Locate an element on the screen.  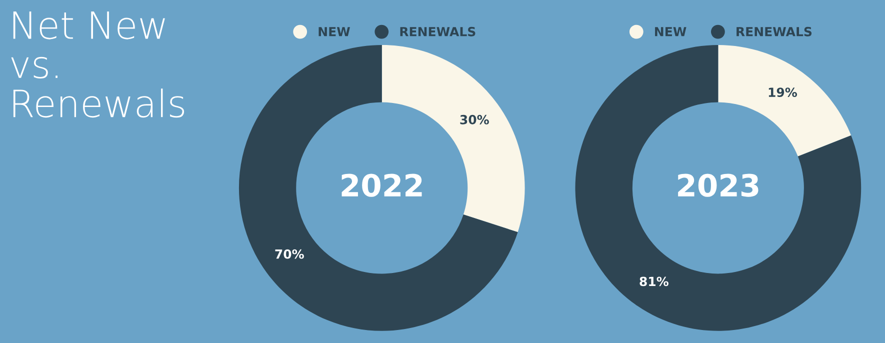
data-label: 19% is located at coordinates (783, 93).